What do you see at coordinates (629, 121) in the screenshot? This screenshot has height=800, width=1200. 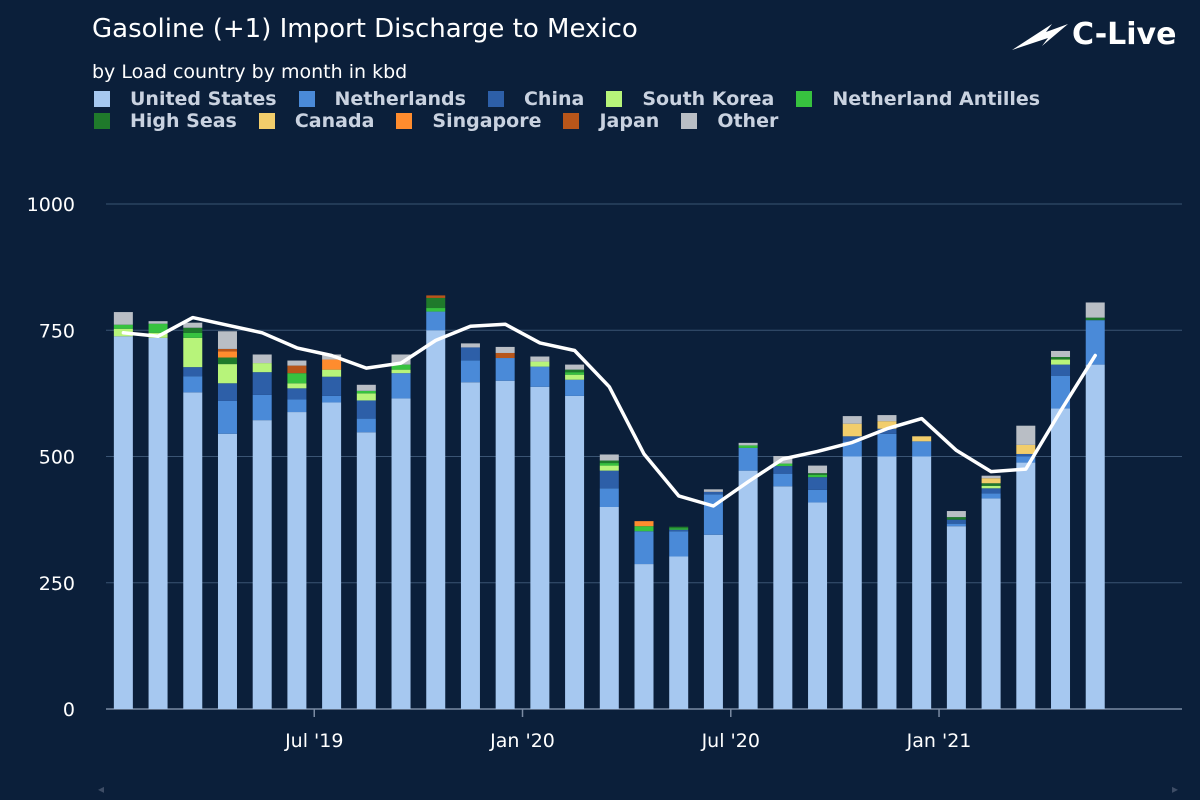 I see `legend-label: Japan` at bounding box center [629, 121].